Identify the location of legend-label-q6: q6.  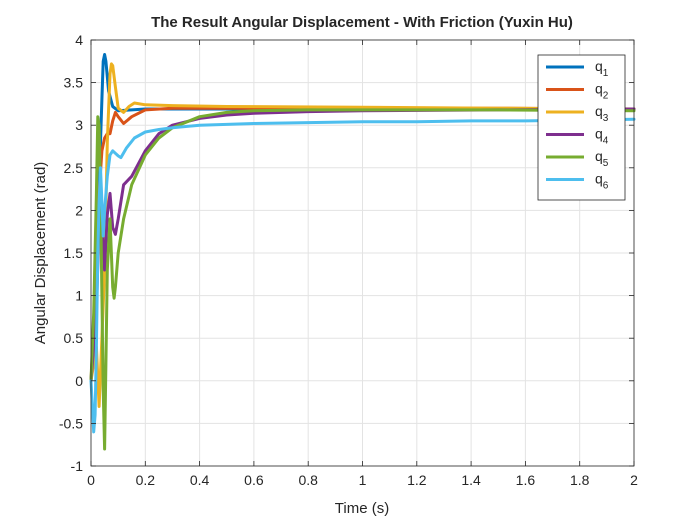
(602, 181).